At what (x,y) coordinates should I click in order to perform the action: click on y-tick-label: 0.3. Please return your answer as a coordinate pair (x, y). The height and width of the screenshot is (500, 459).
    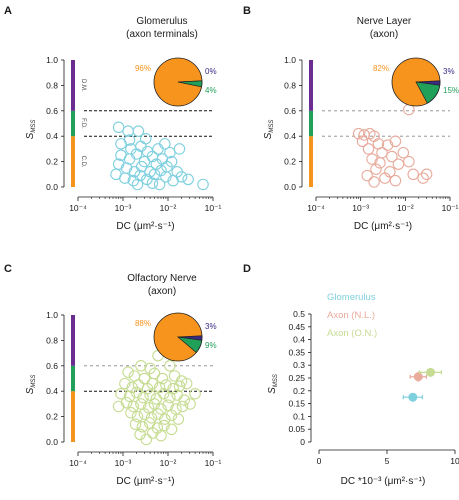
    Looking at the image, I should click on (299, 365).